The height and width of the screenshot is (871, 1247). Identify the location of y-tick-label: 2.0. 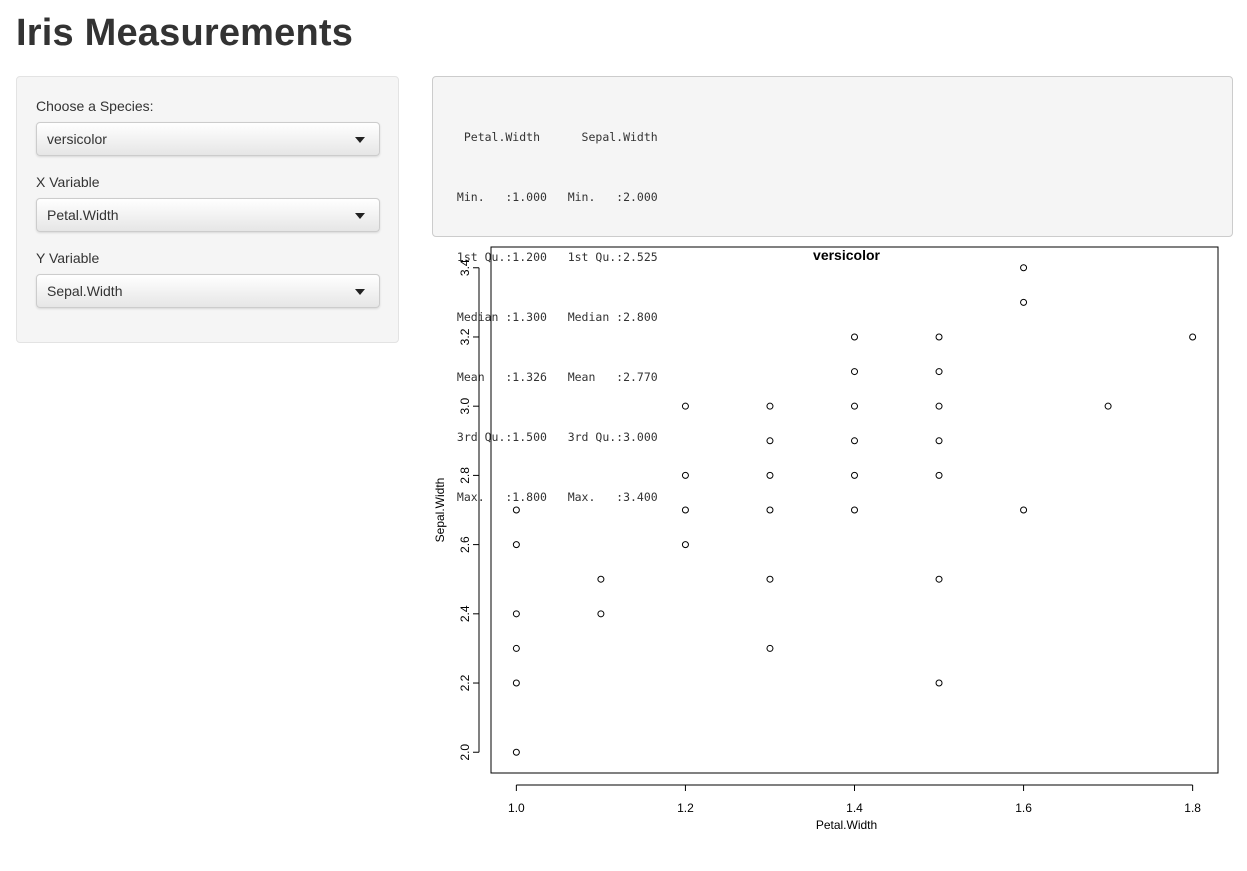
(465, 752).